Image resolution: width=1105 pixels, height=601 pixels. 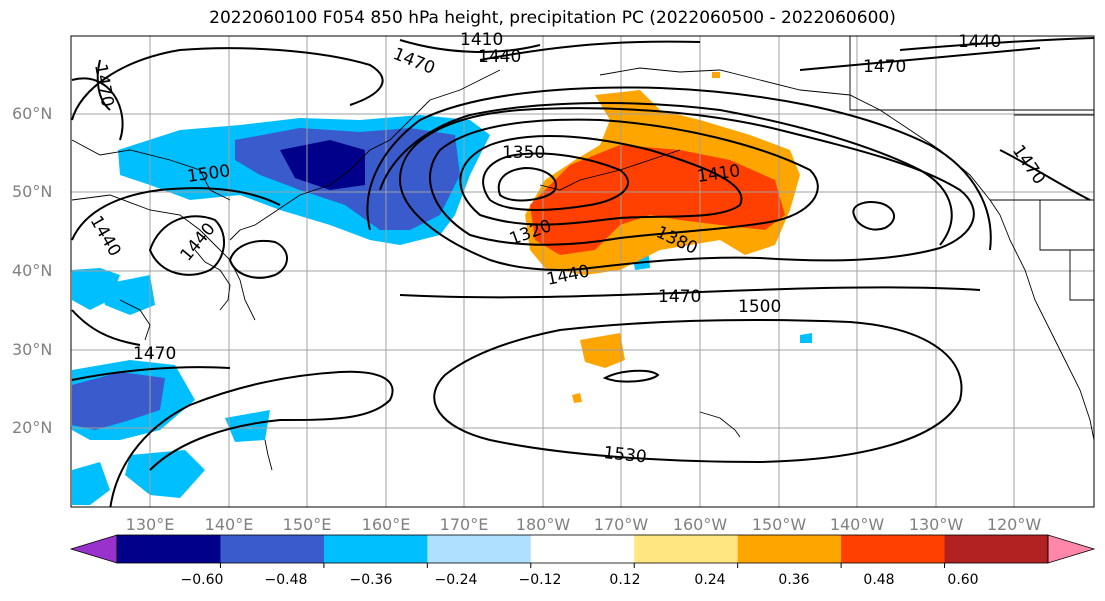 What do you see at coordinates (202, 580) in the screenshot?
I see `colorbar-tick-label: −0.60` at bounding box center [202, 580].